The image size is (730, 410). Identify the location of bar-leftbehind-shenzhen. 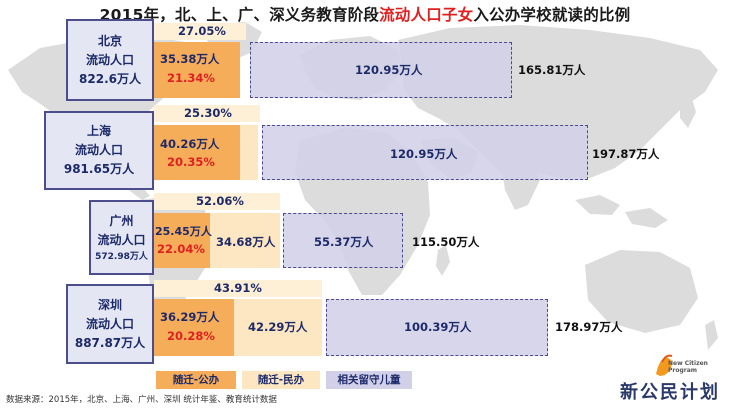
(437, 327).